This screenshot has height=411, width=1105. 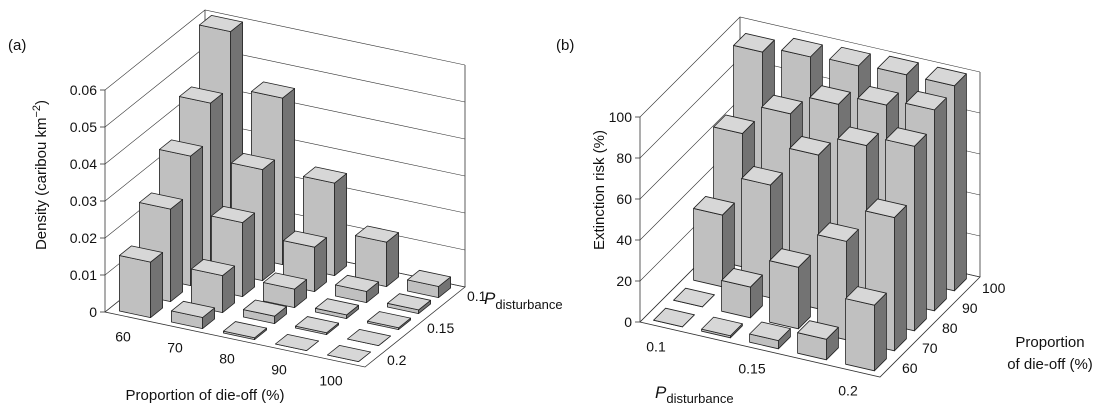 What do you see at coordinates (440, 328) in the screenshot?
I see `depth-tick-label: 0.15` at bounding box center [440, 328].